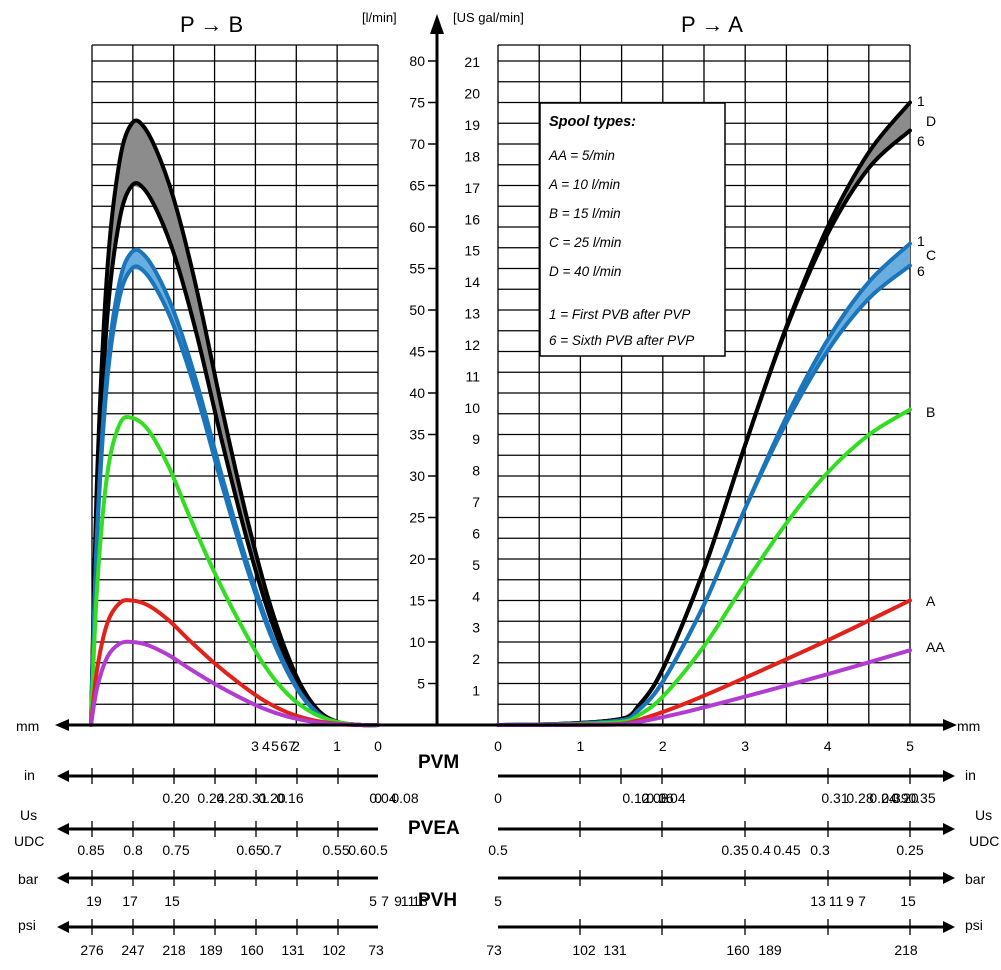 The width and height of the screenshot is (1001, 970). I want to click on mm-tick-right: 5, so click(910, 746).